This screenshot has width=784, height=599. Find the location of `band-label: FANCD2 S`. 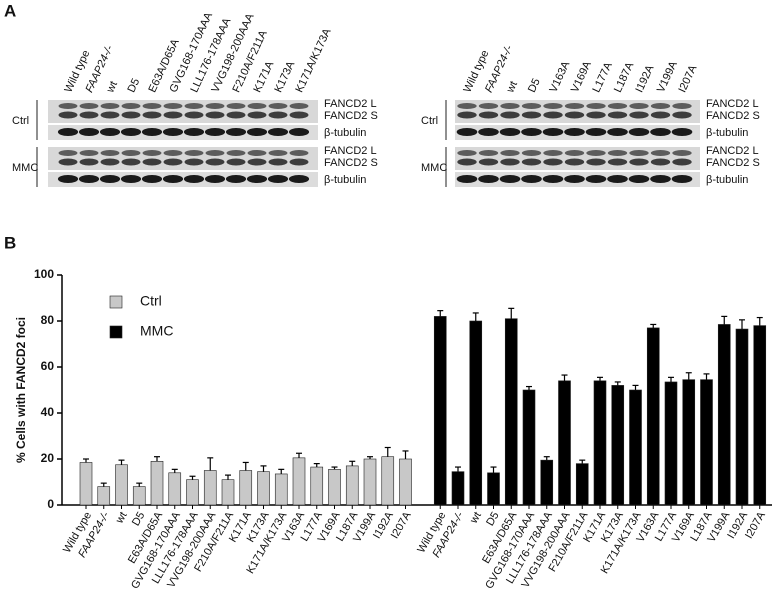

band-label: FANCD2 S is located at coordinates (733, 116).